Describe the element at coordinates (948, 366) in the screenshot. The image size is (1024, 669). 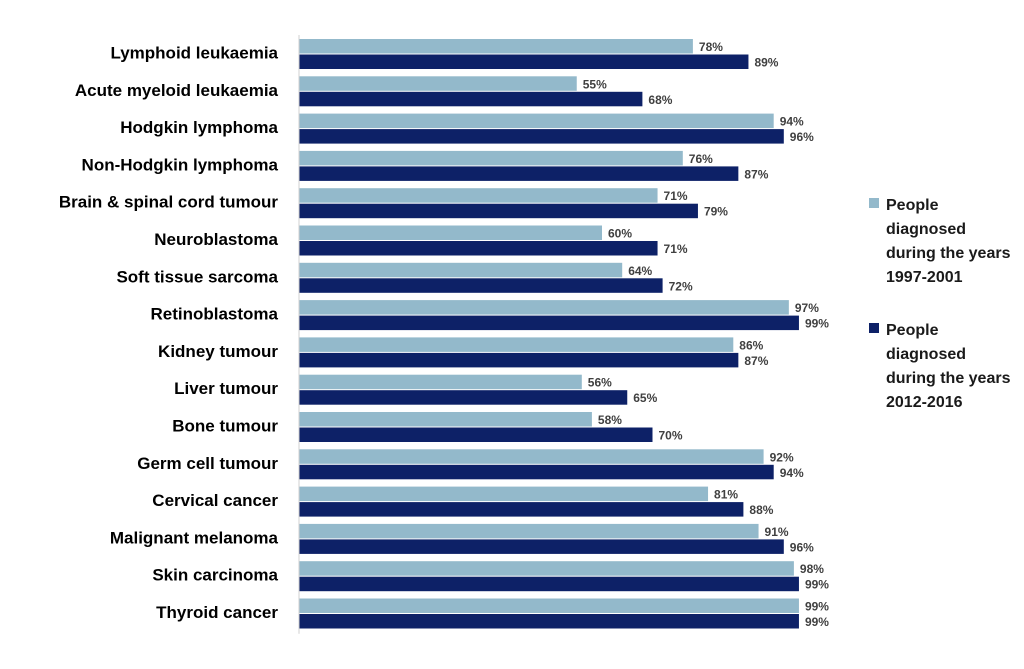
I see `legend-label-series-2: People diagnosed during the years 2012-2016` at that location.